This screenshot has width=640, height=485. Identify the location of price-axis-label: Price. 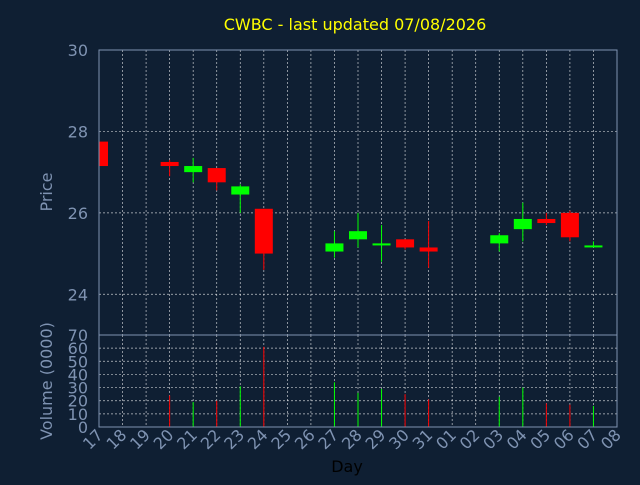
(46, 191).